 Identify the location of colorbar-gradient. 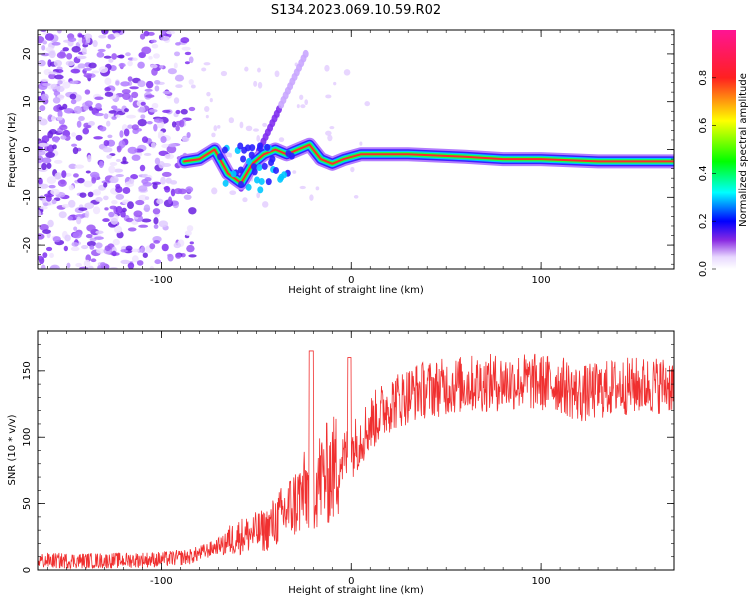
(724, 149).